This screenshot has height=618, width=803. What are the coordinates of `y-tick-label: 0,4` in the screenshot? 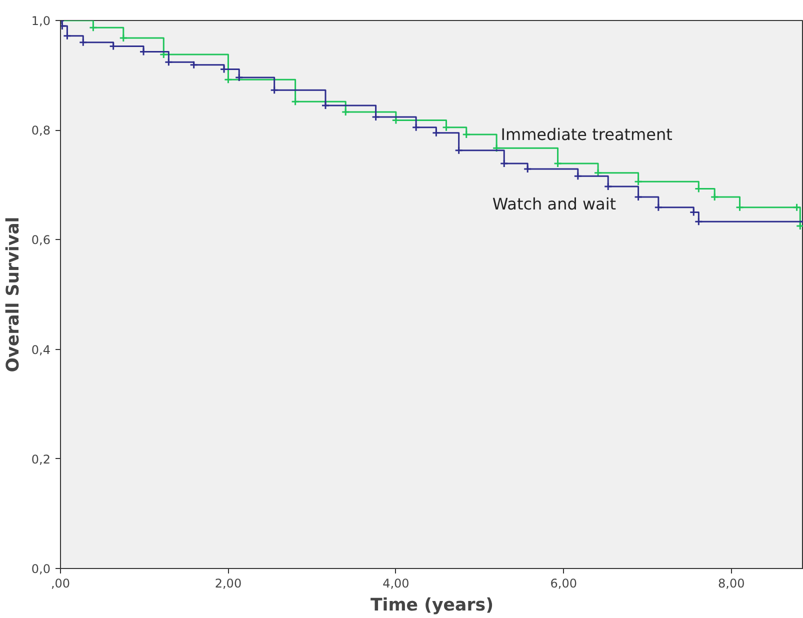 It's located at (41, 349).